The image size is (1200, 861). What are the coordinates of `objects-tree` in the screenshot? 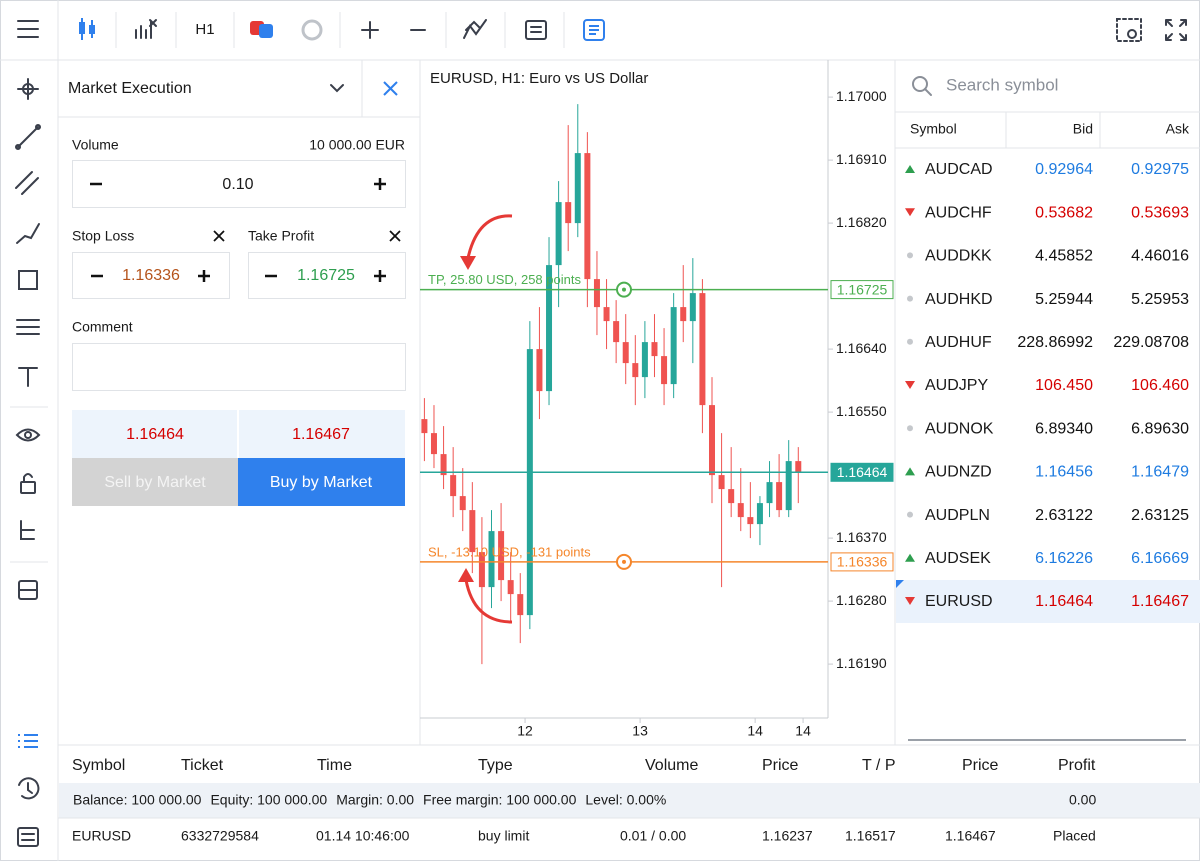 It's located at (27, 530).